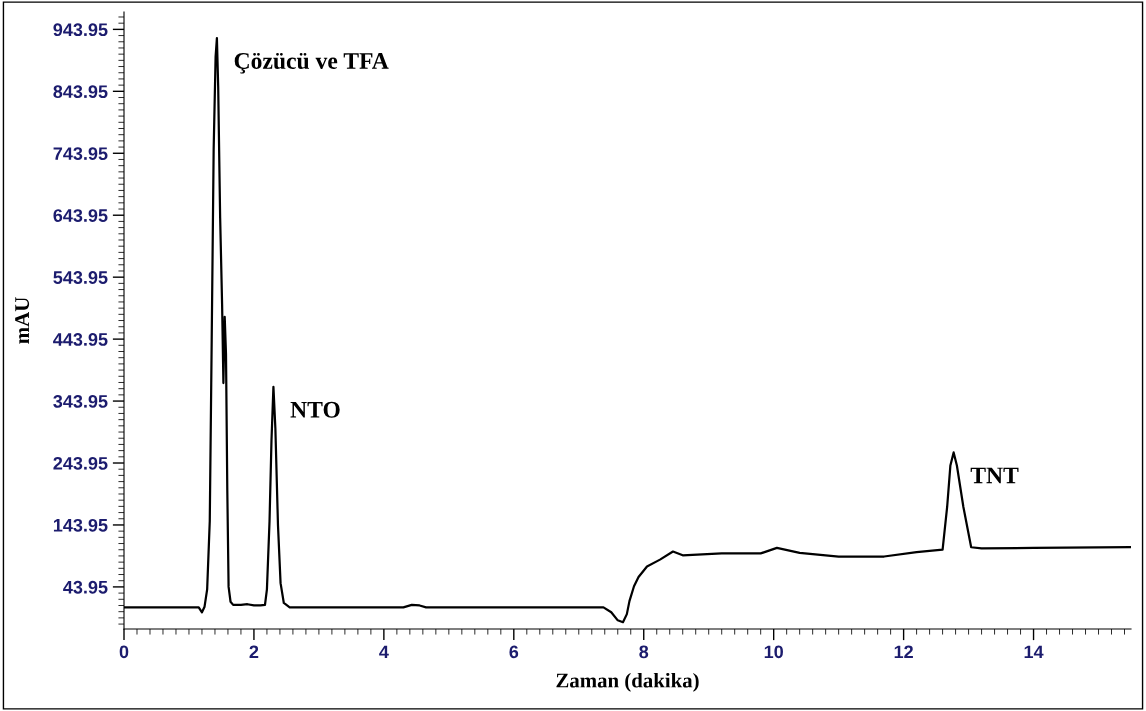  What do you see at coordinates (80, 401) in the screenshot?
I see `y-tick-label: 343.95` at bounding box center [80, 401].